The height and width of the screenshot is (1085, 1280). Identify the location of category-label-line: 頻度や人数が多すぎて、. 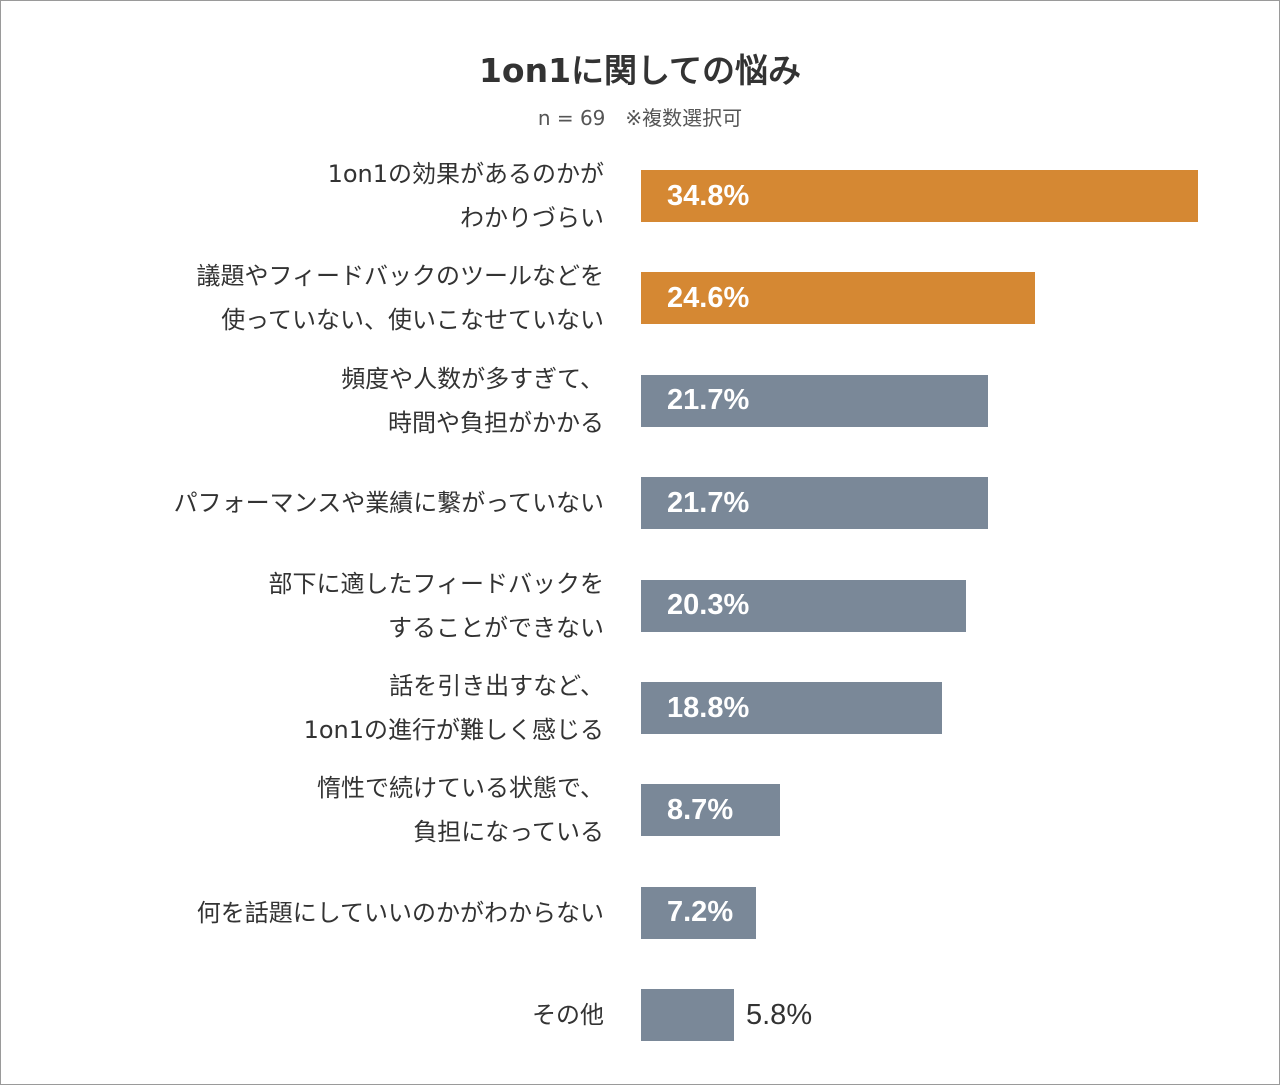
(472, 378).